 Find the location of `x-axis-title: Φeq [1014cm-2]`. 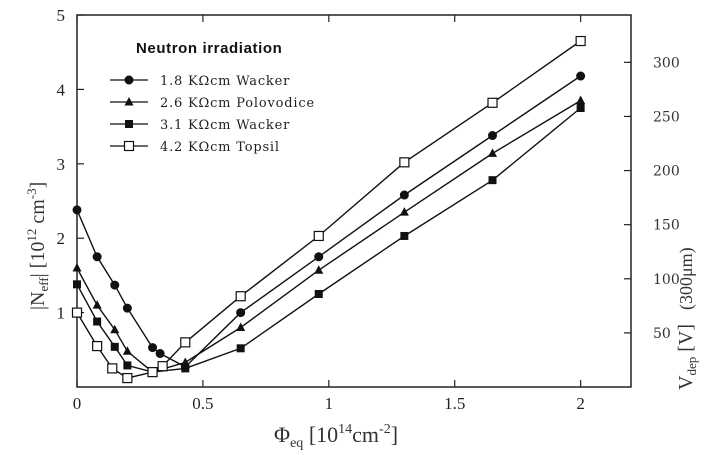

x-axis-title: Φeq [1014cm-2] is located at coordinates (336, 436).